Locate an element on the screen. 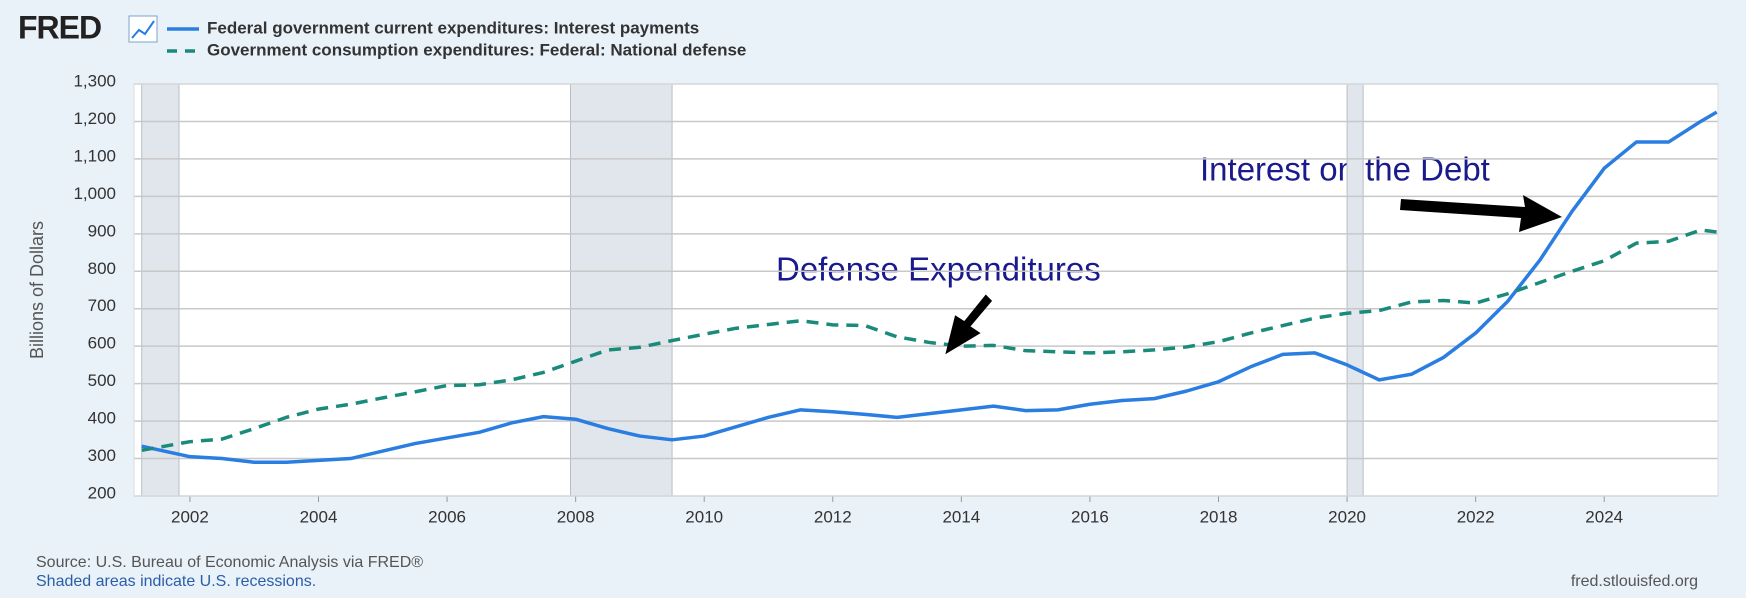 This screenshot has height=598, width=1746. x-tick-label: 2022 is located at coordinates (1476, 516).